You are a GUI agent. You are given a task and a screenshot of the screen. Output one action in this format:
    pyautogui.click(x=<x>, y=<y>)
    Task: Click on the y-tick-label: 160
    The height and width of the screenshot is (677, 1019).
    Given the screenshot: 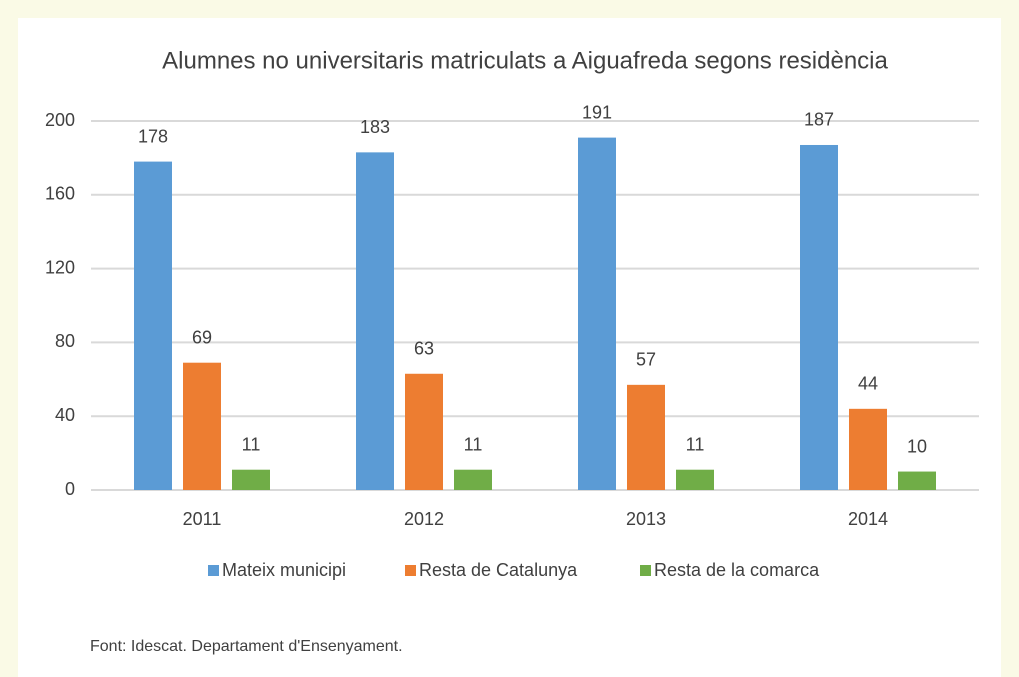 What is the action you would take?
    pyautogui.click(x=60, y=194)
    